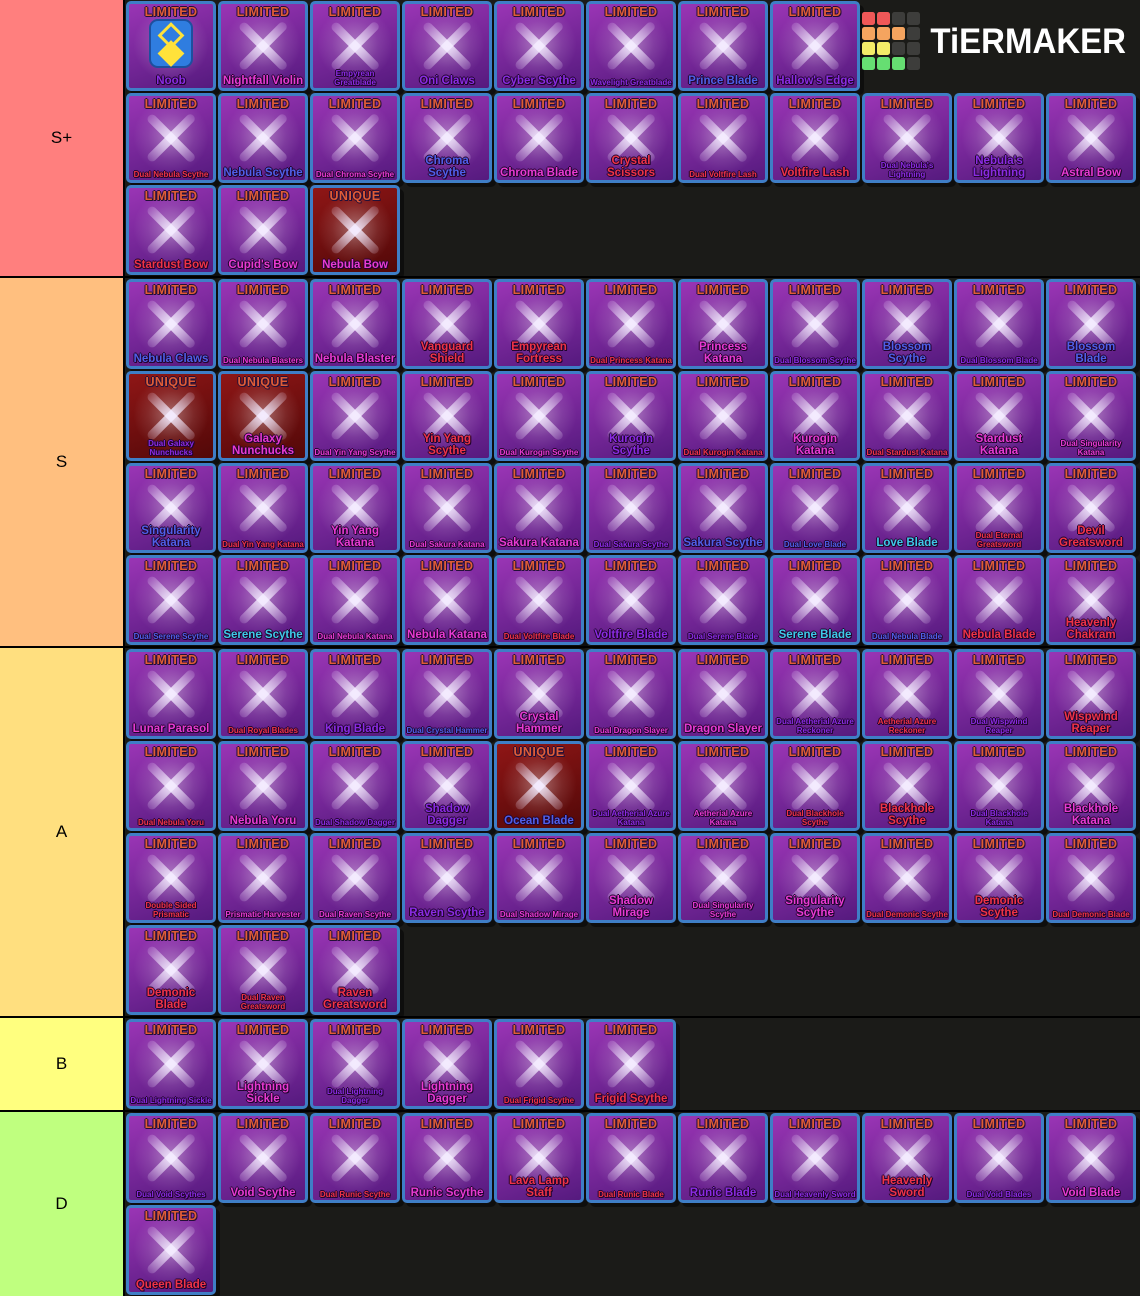 The height and width of the screenshot is (1296, 1140). I want to click on item-card: LIMITED Void Blade, so click(1091, 1158).